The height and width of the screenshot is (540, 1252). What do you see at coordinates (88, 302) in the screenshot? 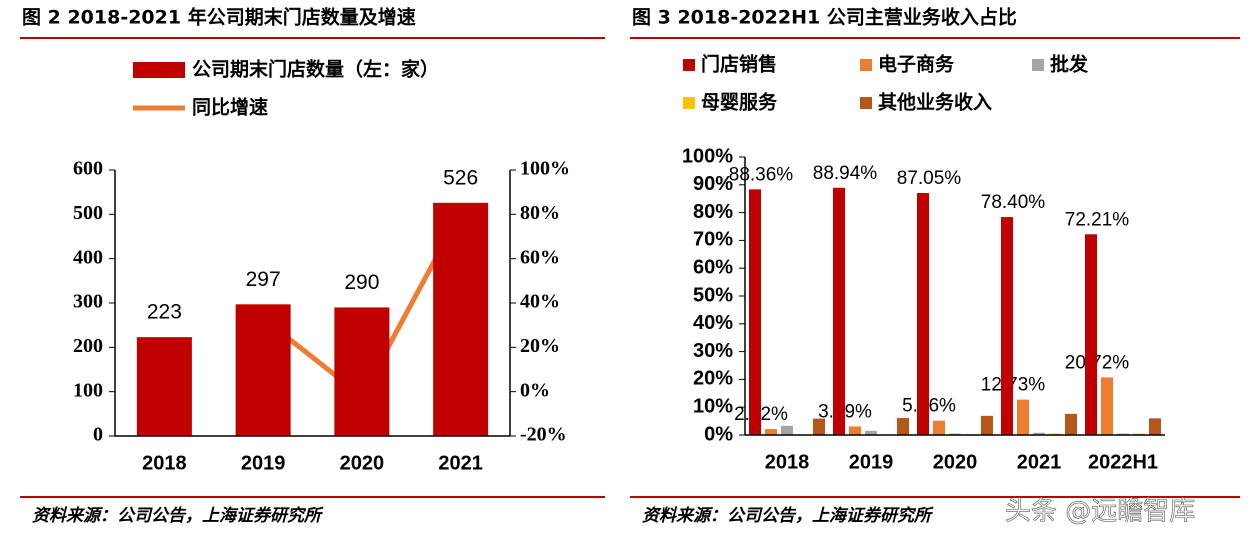
I see `y-tick-label: 300` at bounding box center [88, 302].